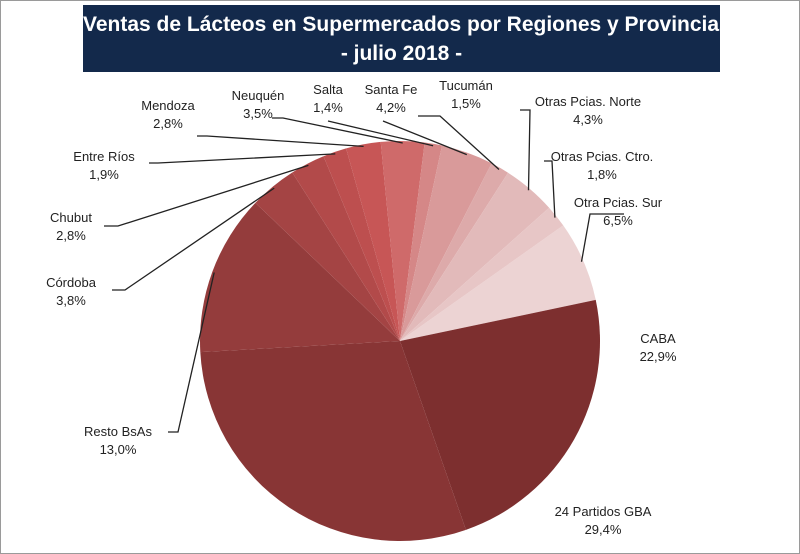 The height and width of the screenshot is (554, 800). Describe the element at coordinates (71, 235) in the screenshot. I see `slice-value-chubut: 2,8%` at that location.